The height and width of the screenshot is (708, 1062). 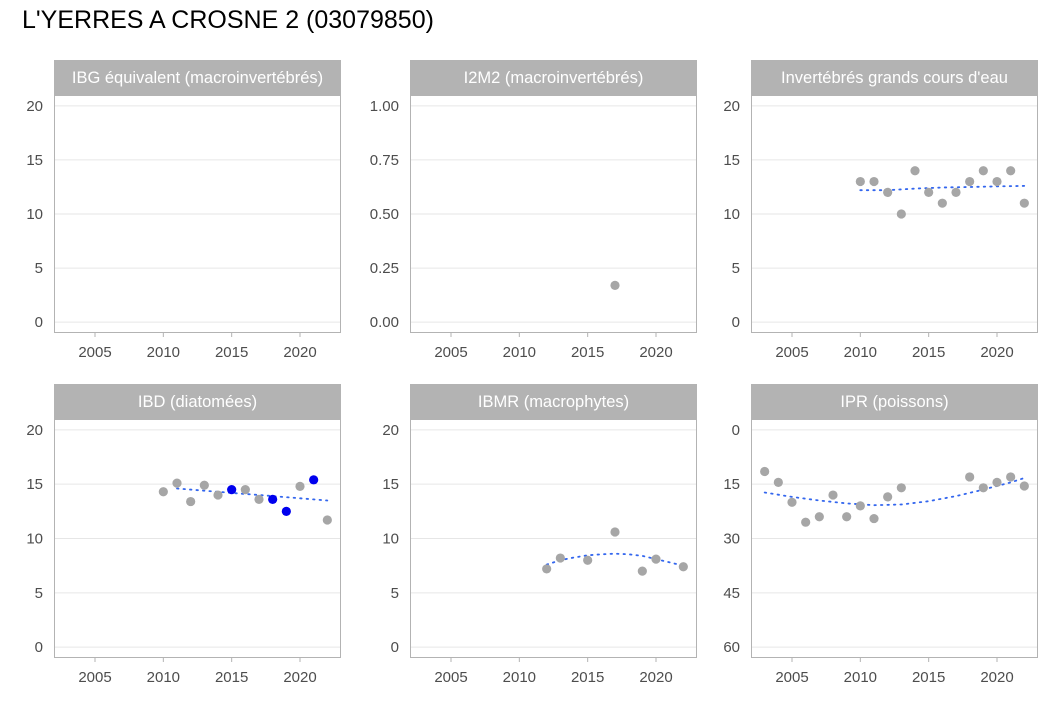 What do you see at coordinates (384, 160) in the screenshot?
I see `y-tick-label: 0.75` at bounding box center [384, 160].